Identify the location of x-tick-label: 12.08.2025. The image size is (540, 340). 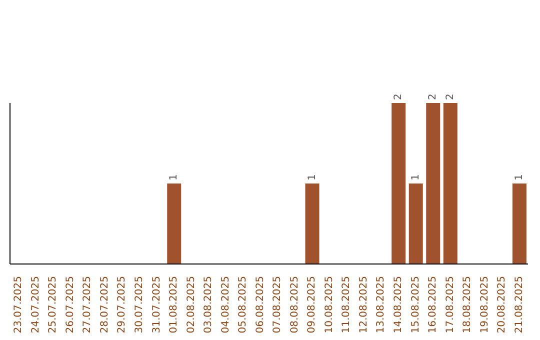
(364, 305).